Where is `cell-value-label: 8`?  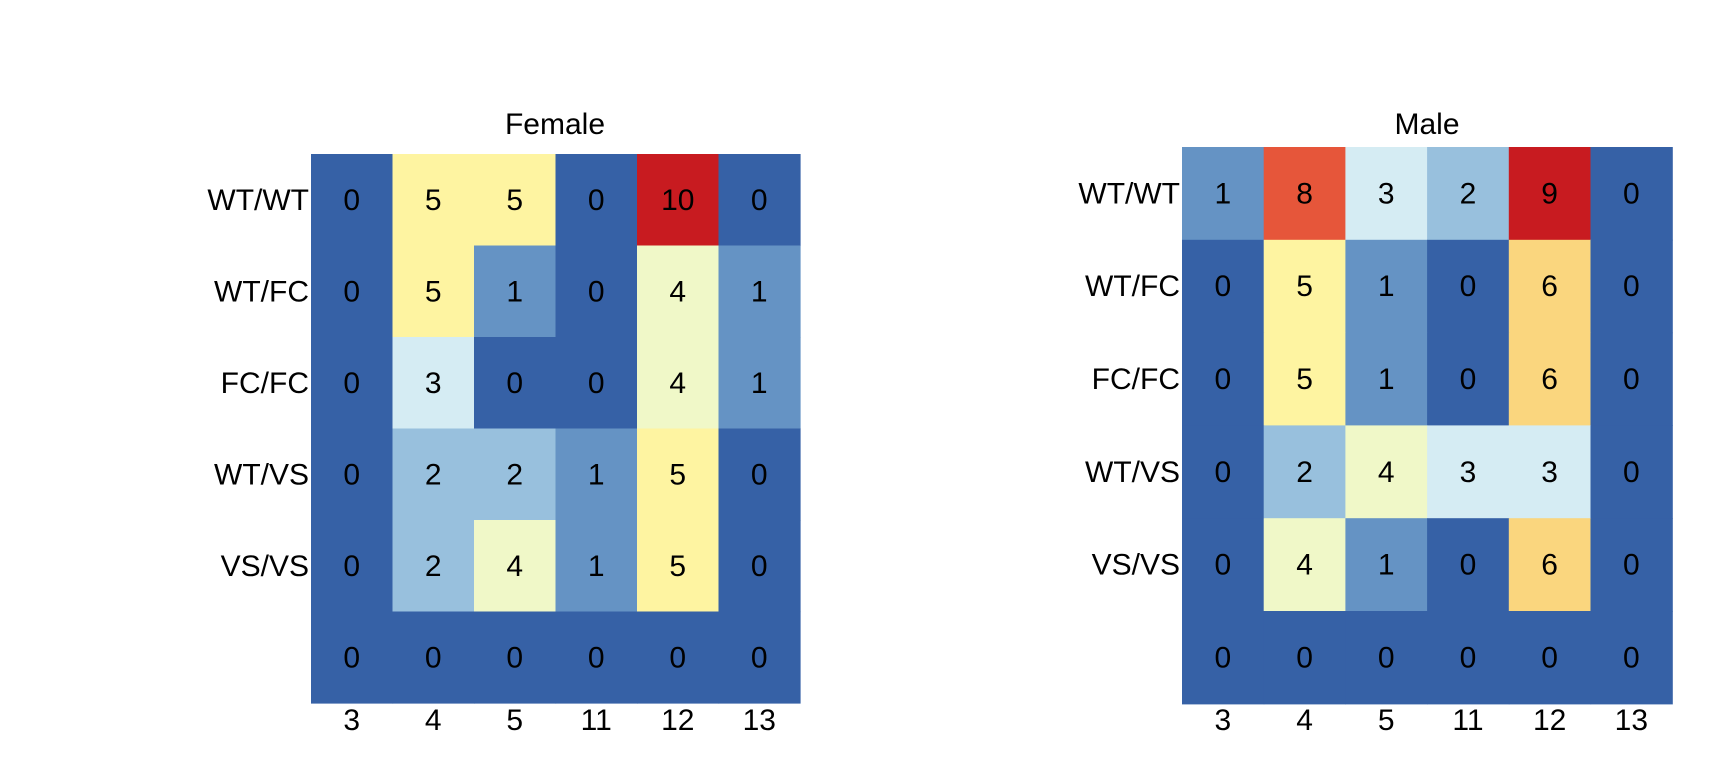
cell-value-label: 8 is located at coordinates (1304, 193).